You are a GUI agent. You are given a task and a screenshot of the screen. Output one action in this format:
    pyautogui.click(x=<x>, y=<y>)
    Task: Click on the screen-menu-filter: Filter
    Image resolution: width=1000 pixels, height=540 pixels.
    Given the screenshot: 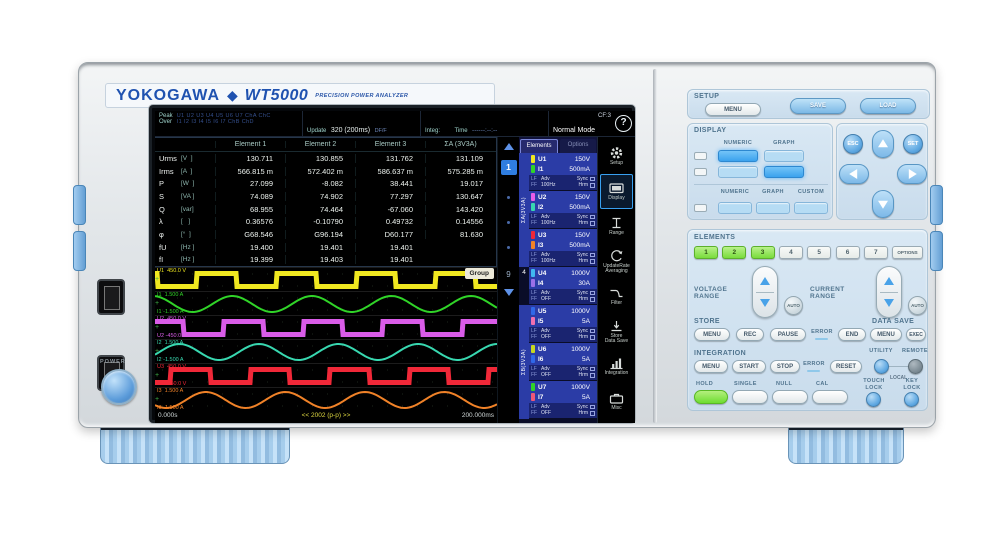 What is the action you would take?
    pyautogui.click(x=616, y=296)
    